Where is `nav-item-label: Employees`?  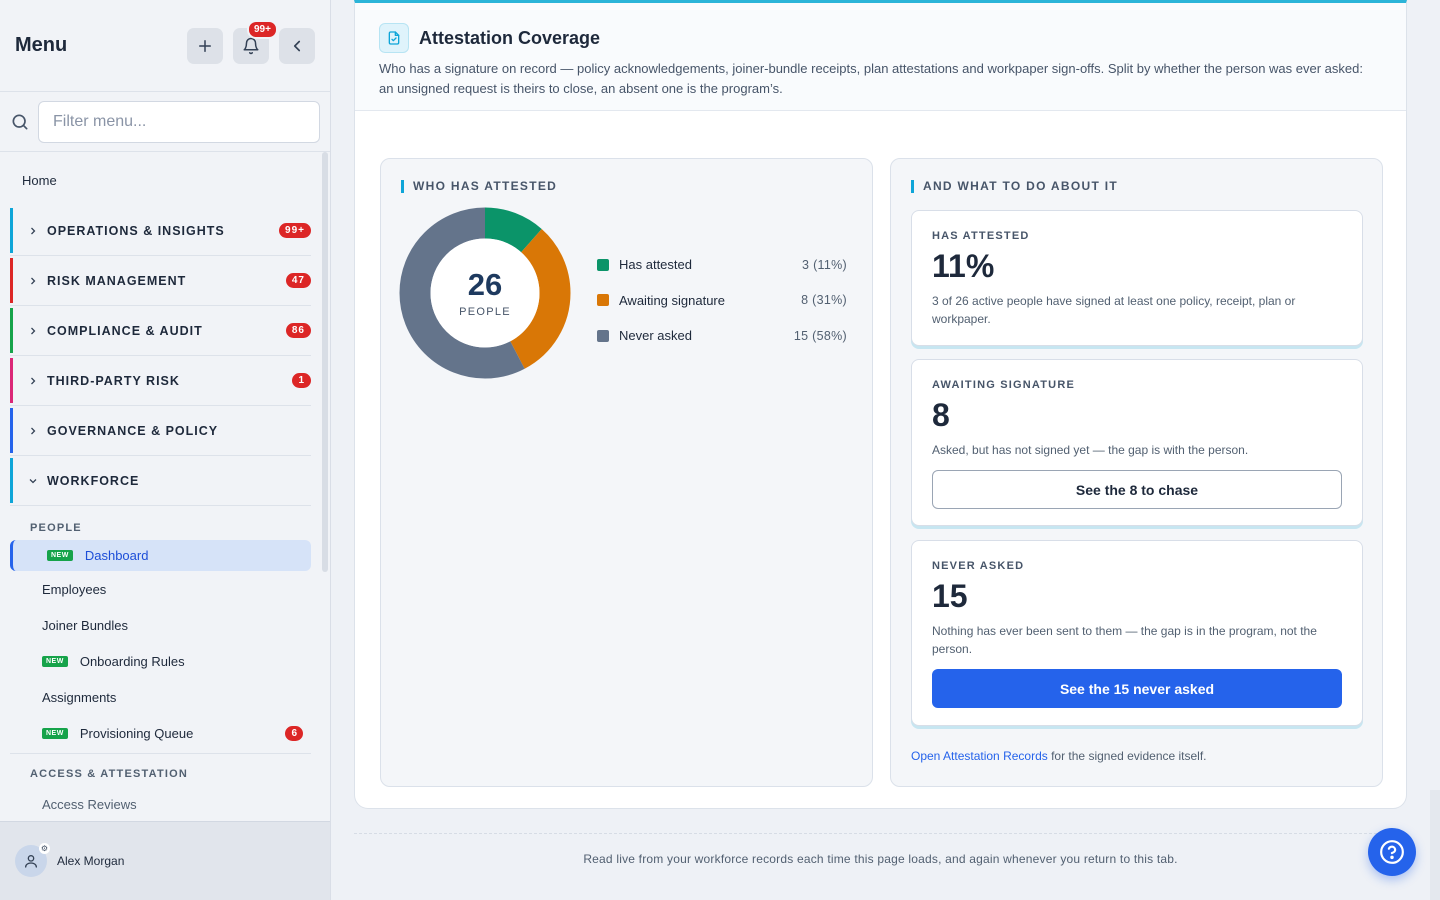 nav-item-label: Employees is located at coordinates (74, 589).